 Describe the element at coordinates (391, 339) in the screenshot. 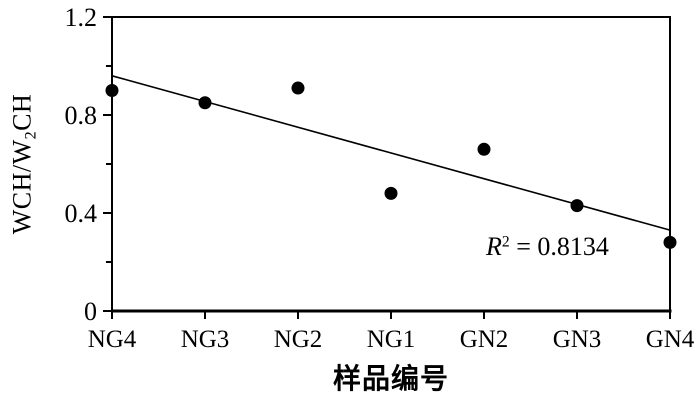

I see `x-tick-label: NG1` at that location.